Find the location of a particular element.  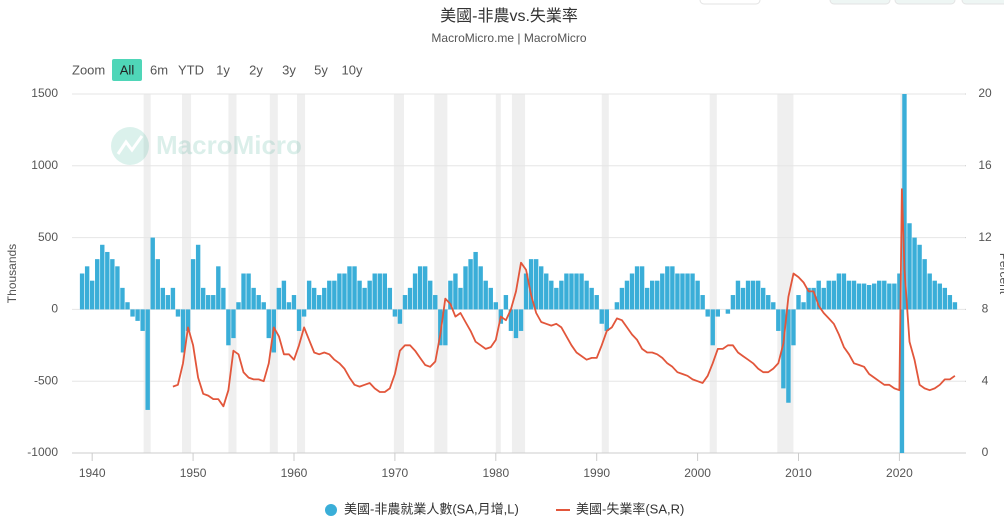

legend-label: 美國-非農就業人數(SA,月增,L) is located at coordinates (431, 508).